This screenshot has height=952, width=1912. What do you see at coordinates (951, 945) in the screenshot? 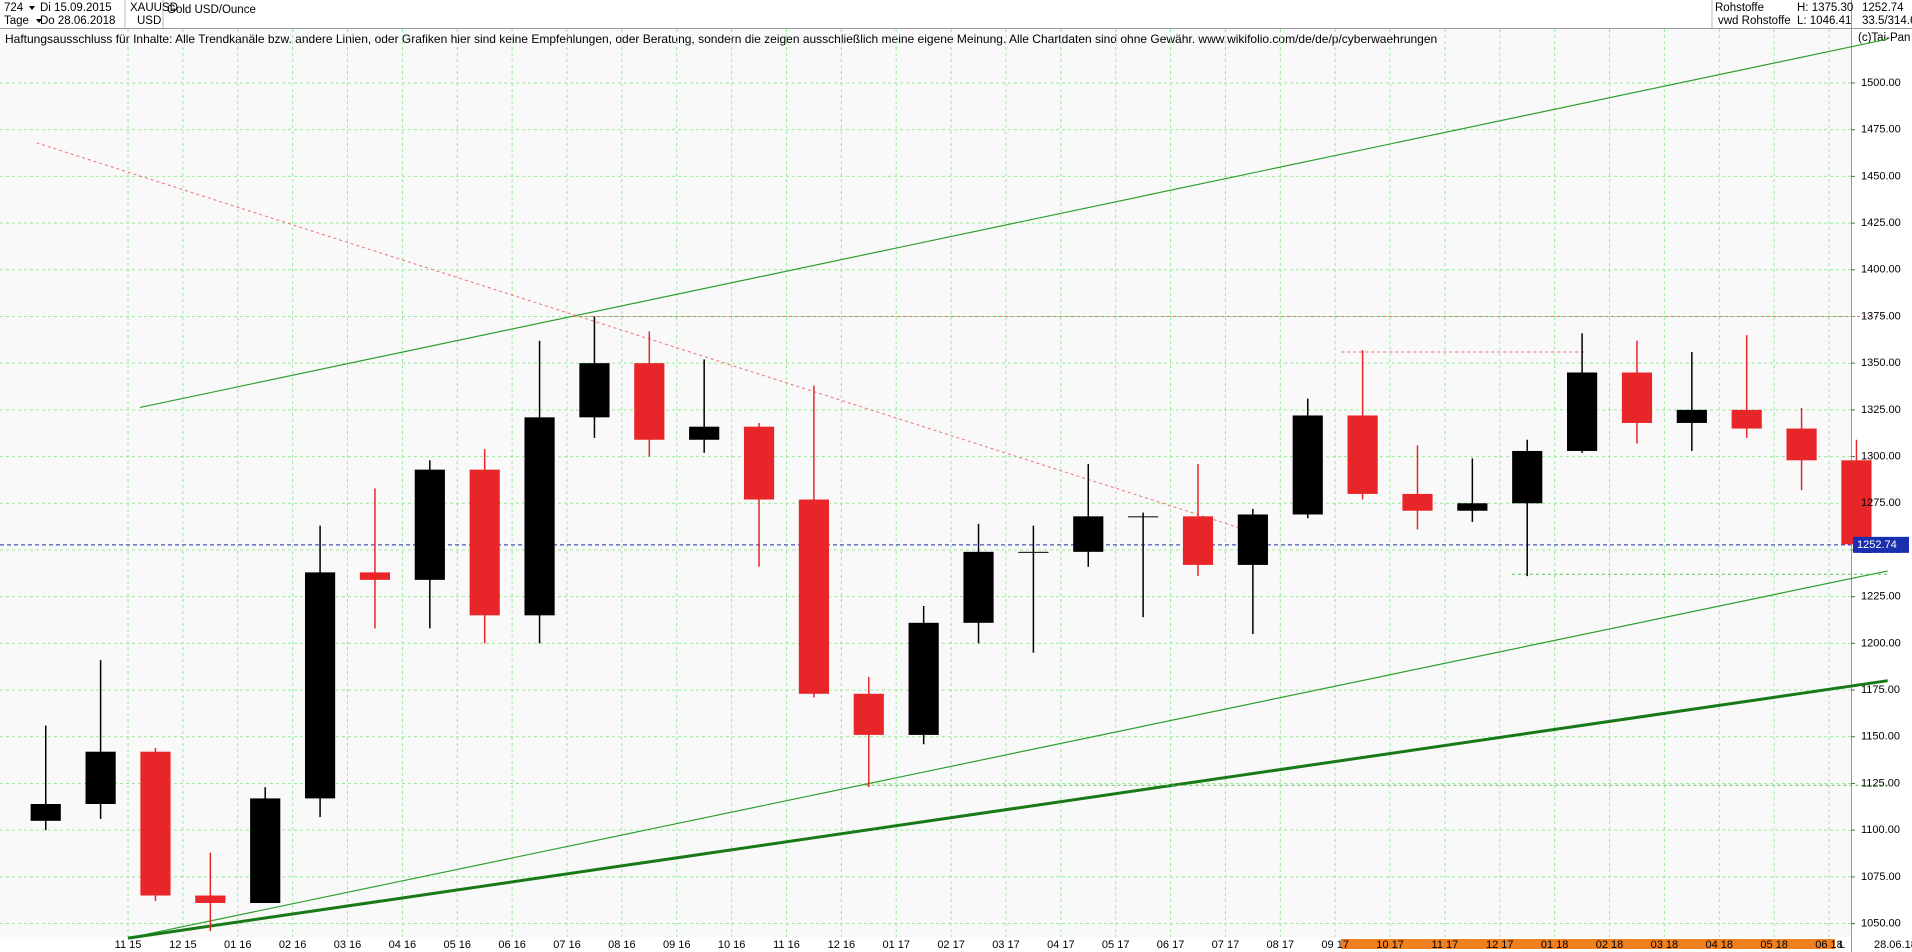
I see `x-tick-label: 02 17` at bounding box center [951, 945].